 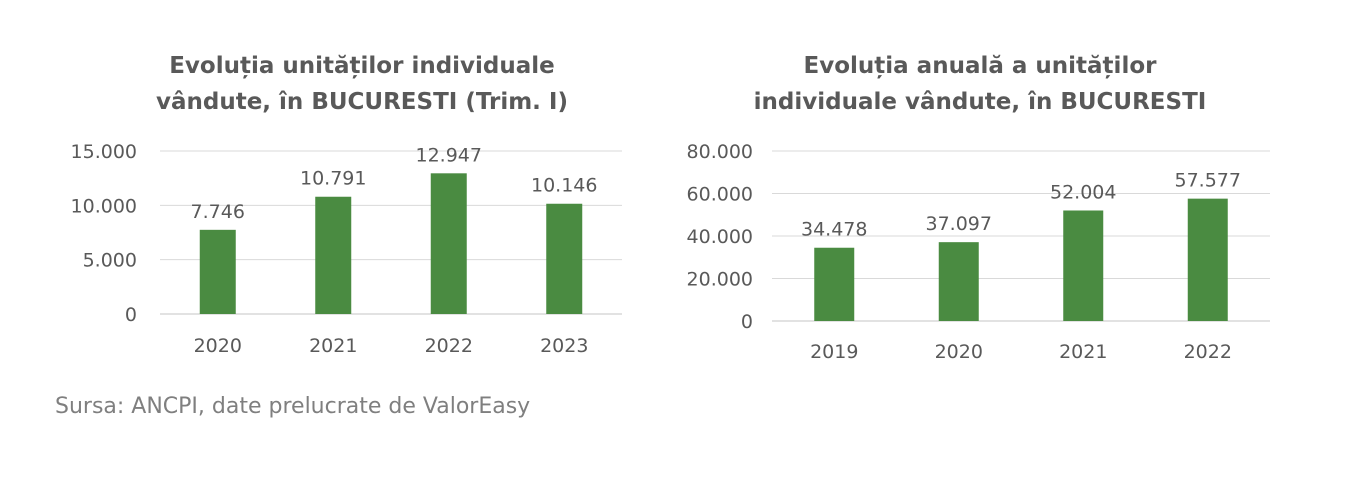 I want to click on chart-1-x-category-label: 2020, so click(x=218, y=346).